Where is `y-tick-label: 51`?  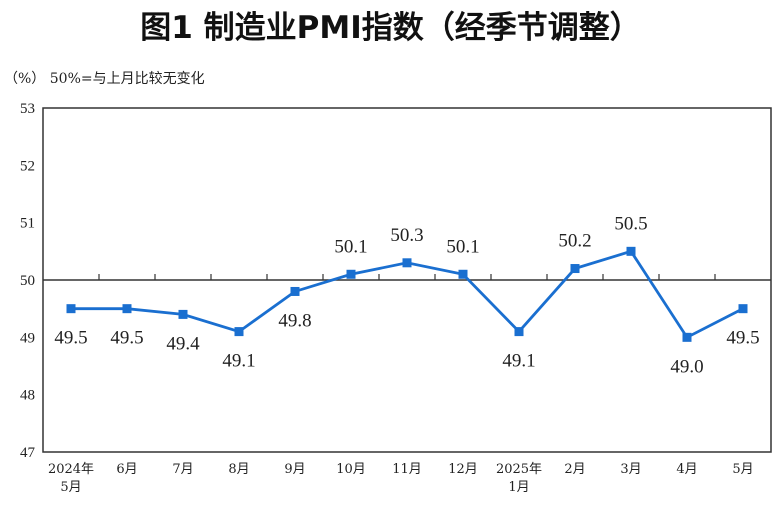 y-tick-label: 51 is located at coordinates (27, 224).